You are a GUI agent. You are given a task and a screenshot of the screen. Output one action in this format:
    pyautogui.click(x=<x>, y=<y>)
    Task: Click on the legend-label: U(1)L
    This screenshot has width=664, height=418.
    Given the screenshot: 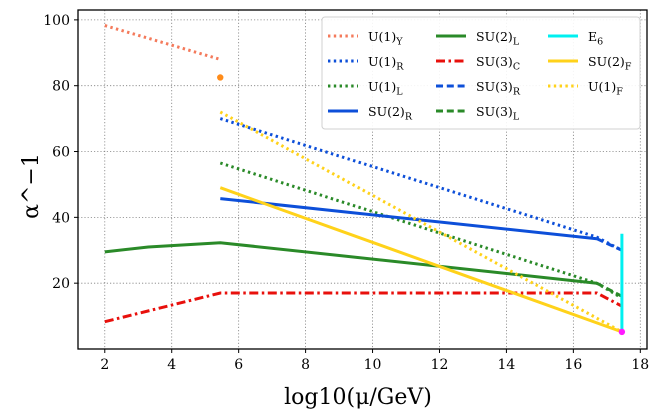 What is the action you would take?
    pyautogui.click(x=385, y=88)
    